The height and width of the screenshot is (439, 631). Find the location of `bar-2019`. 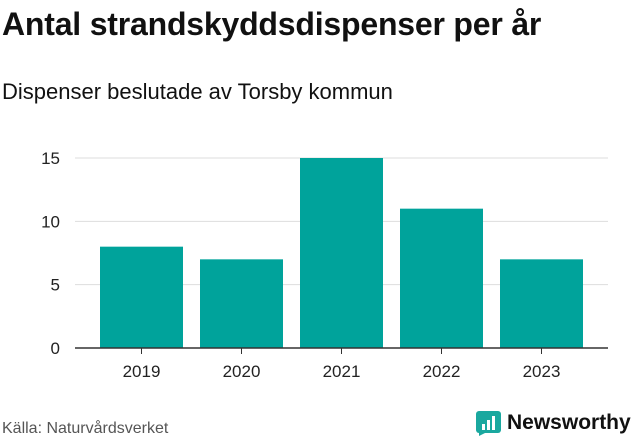

bar-2019 is located at coordinates (141, 297).